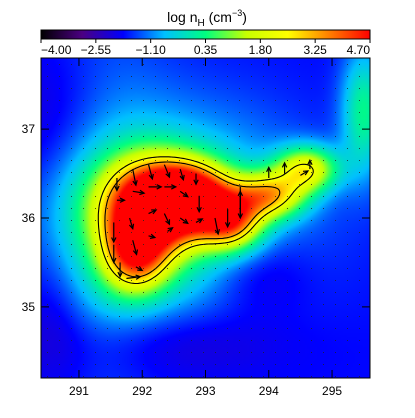 The width and height of the screenshot is (415, 418). I want to click on colorbar-tick-label: −2.55, so click(96, 50).